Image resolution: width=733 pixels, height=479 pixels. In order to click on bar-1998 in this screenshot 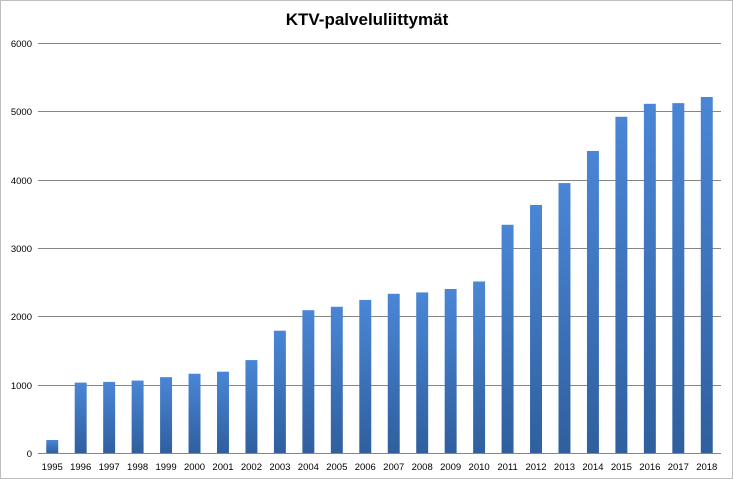, I will do `click(137, 416)`.